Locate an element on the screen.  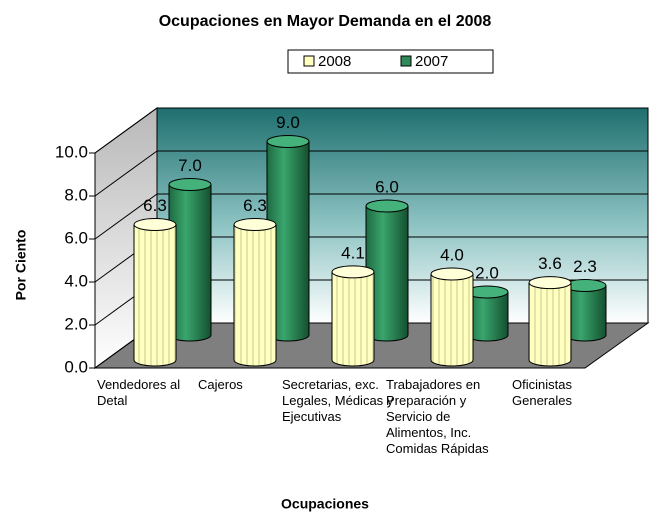
value-label: 6.0 is located at coordinates (387, 186).